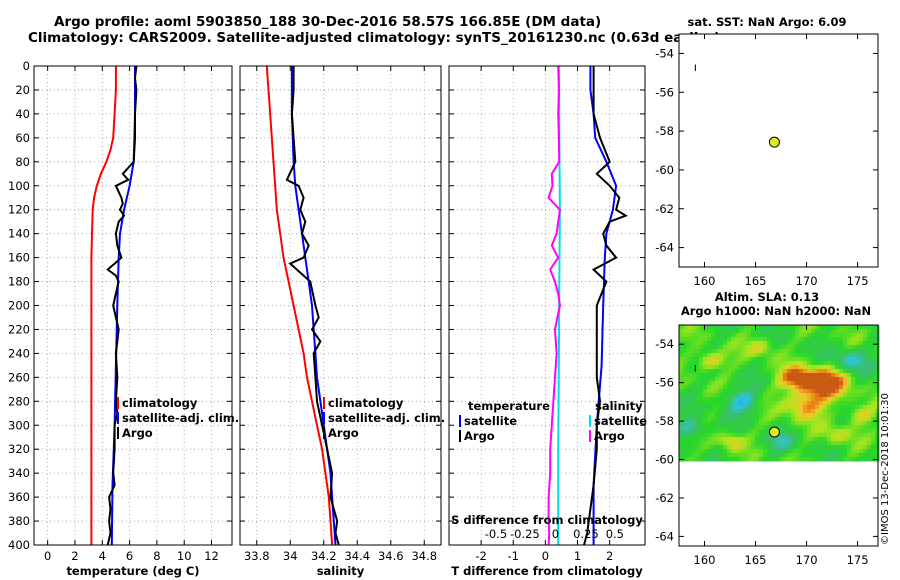  I want to click on sst-map-title: sat. SST: NaN Argo: 6.09, so click(766, 22).